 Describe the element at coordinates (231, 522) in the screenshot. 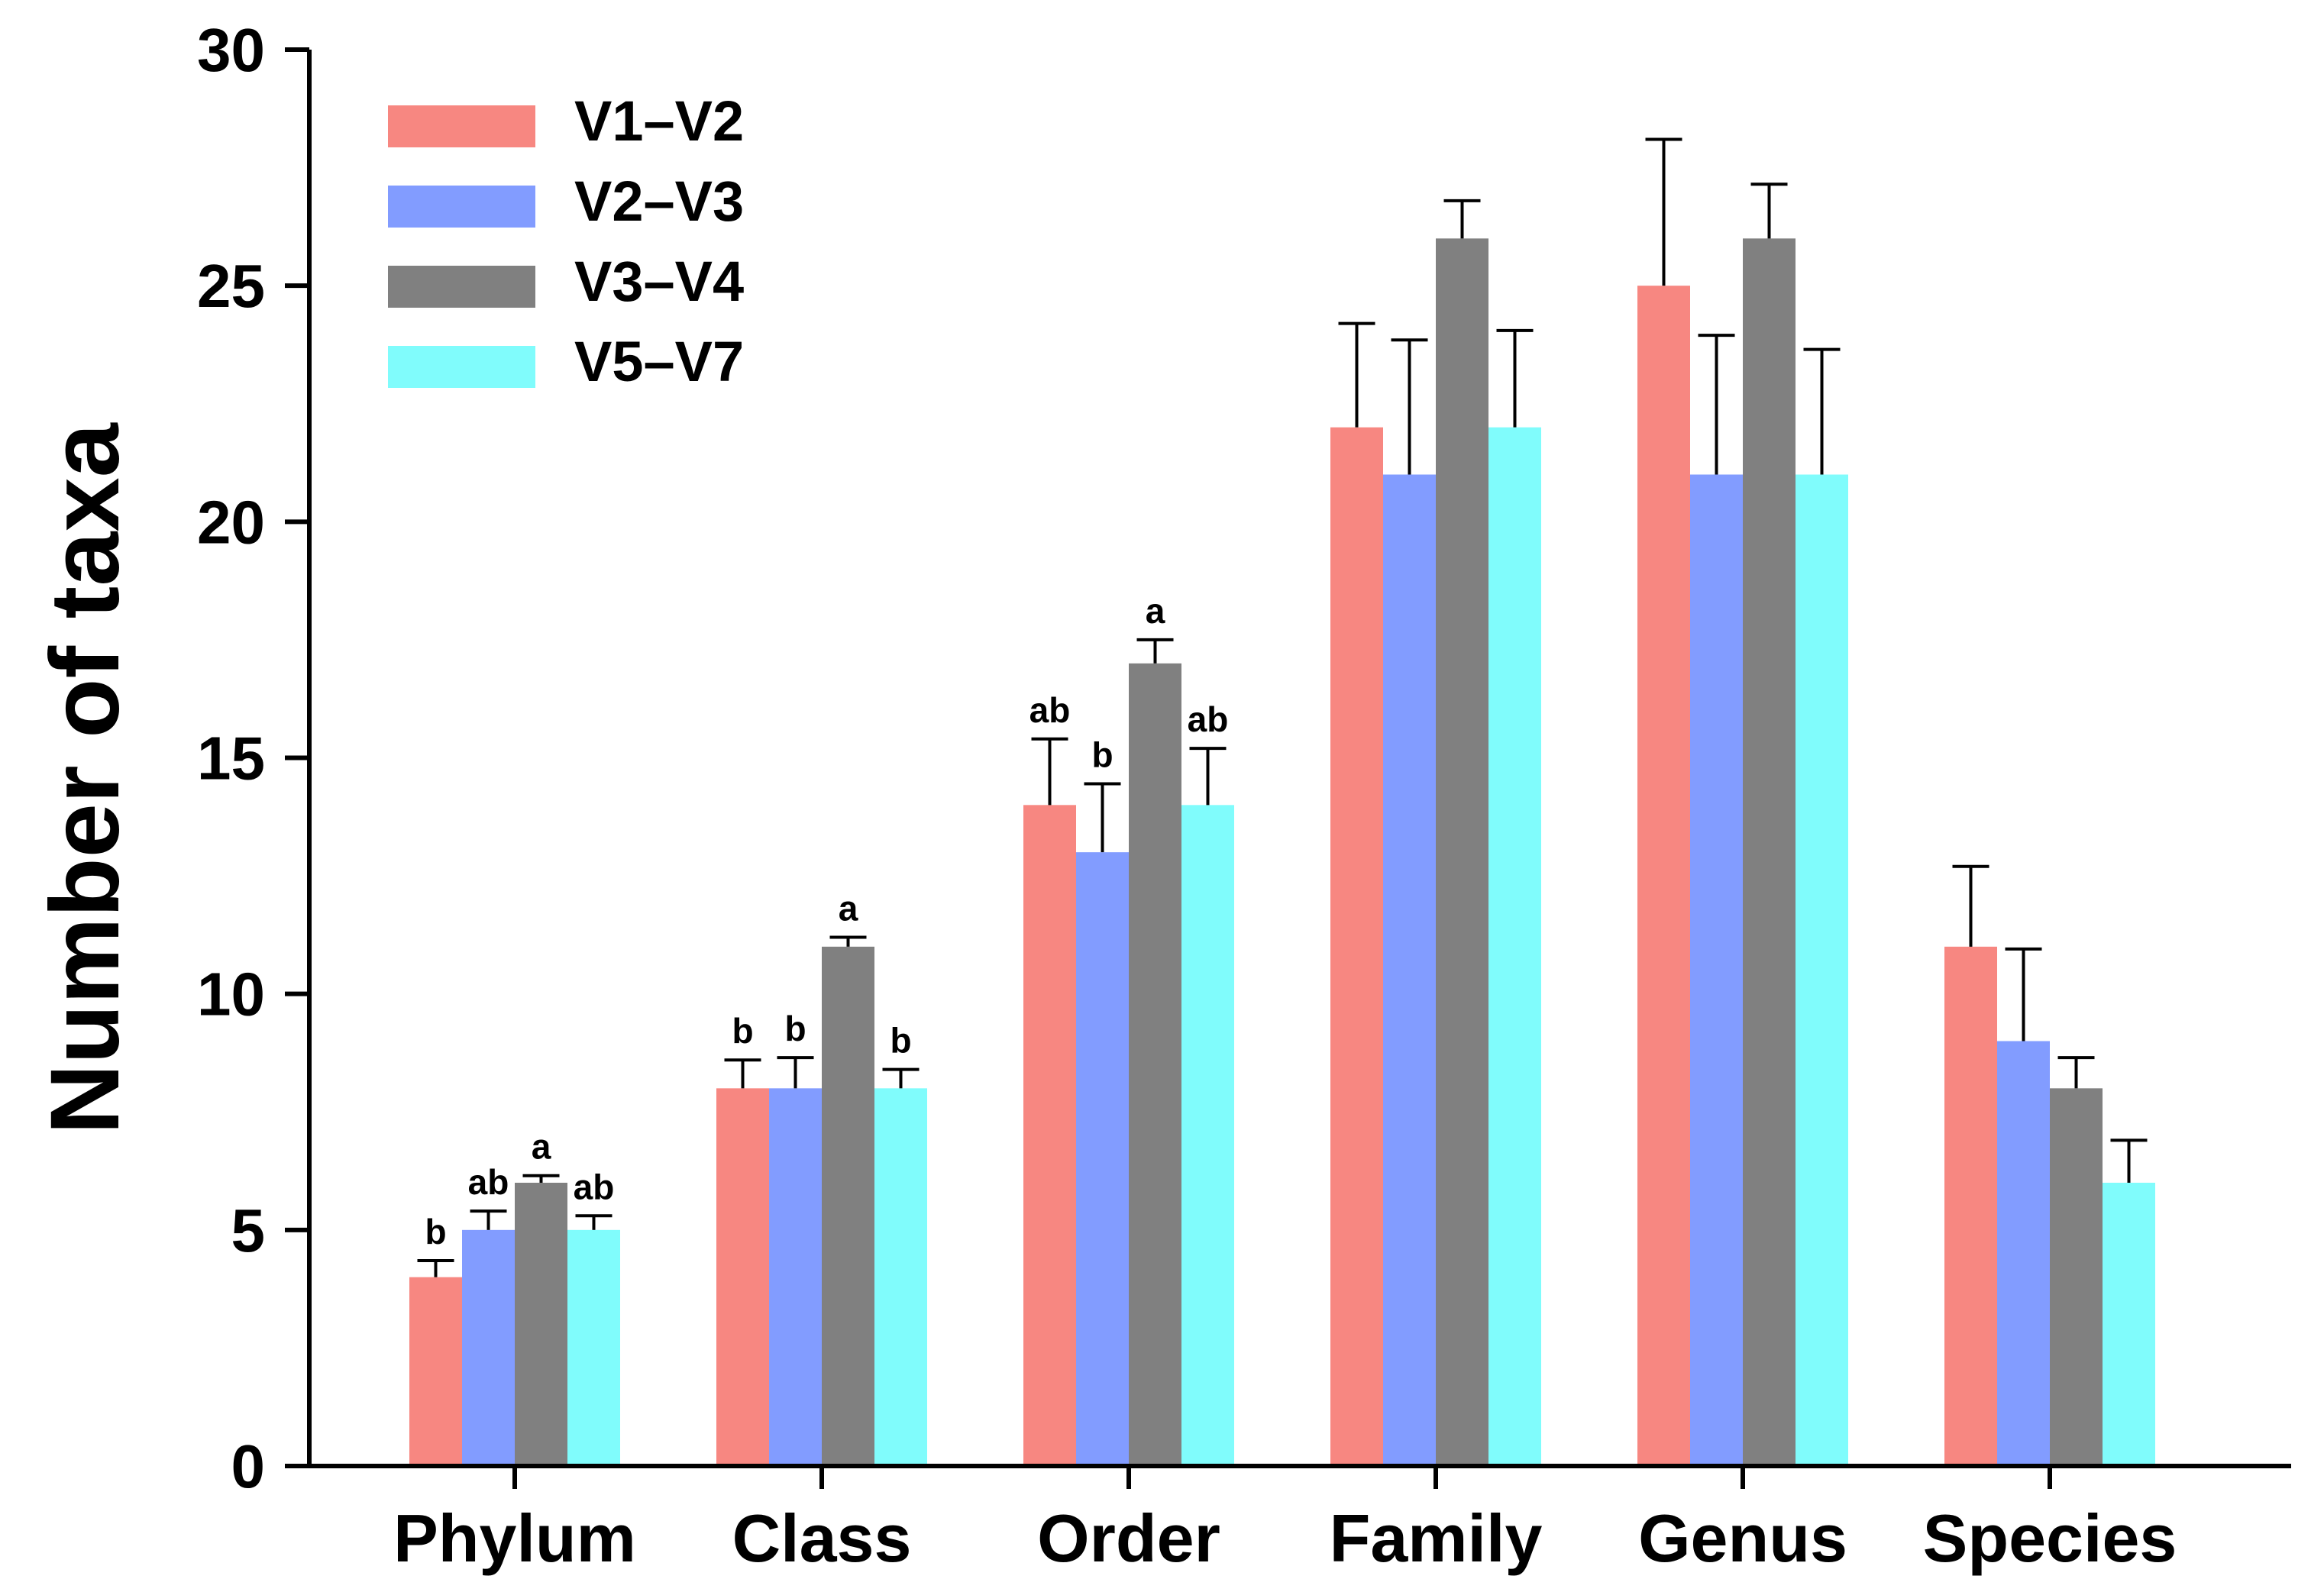

I see `y-tick-label-20: 20` at that location.